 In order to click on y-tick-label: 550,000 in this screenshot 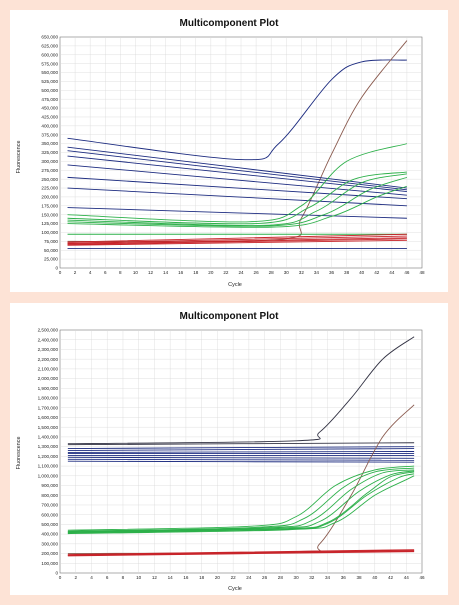, I will do `click(49, 72)`.